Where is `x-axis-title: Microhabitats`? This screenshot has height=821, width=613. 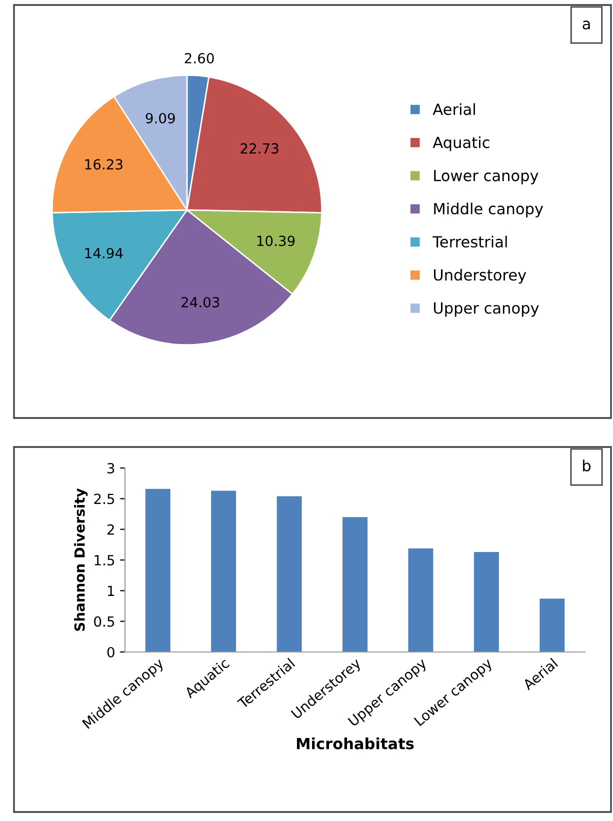
x-axis-title: Microhabitats is located at coordinates (355, 743).